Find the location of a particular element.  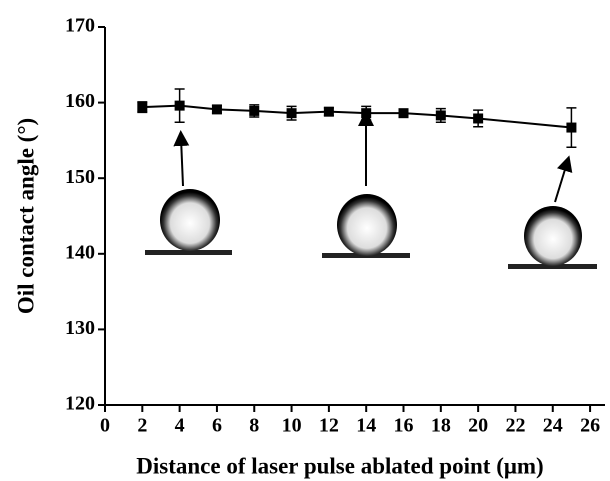

x-tick-label: 8 is located at coordinates (254, 426).